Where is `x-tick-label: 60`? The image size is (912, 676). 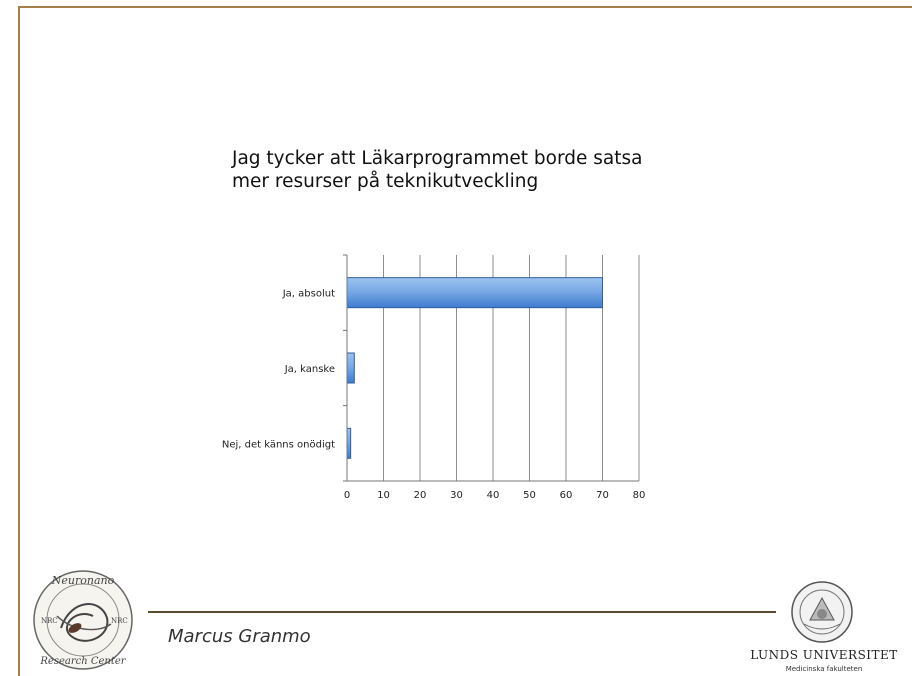
x-tick-label: 60 is located at coordinates (566, 495).